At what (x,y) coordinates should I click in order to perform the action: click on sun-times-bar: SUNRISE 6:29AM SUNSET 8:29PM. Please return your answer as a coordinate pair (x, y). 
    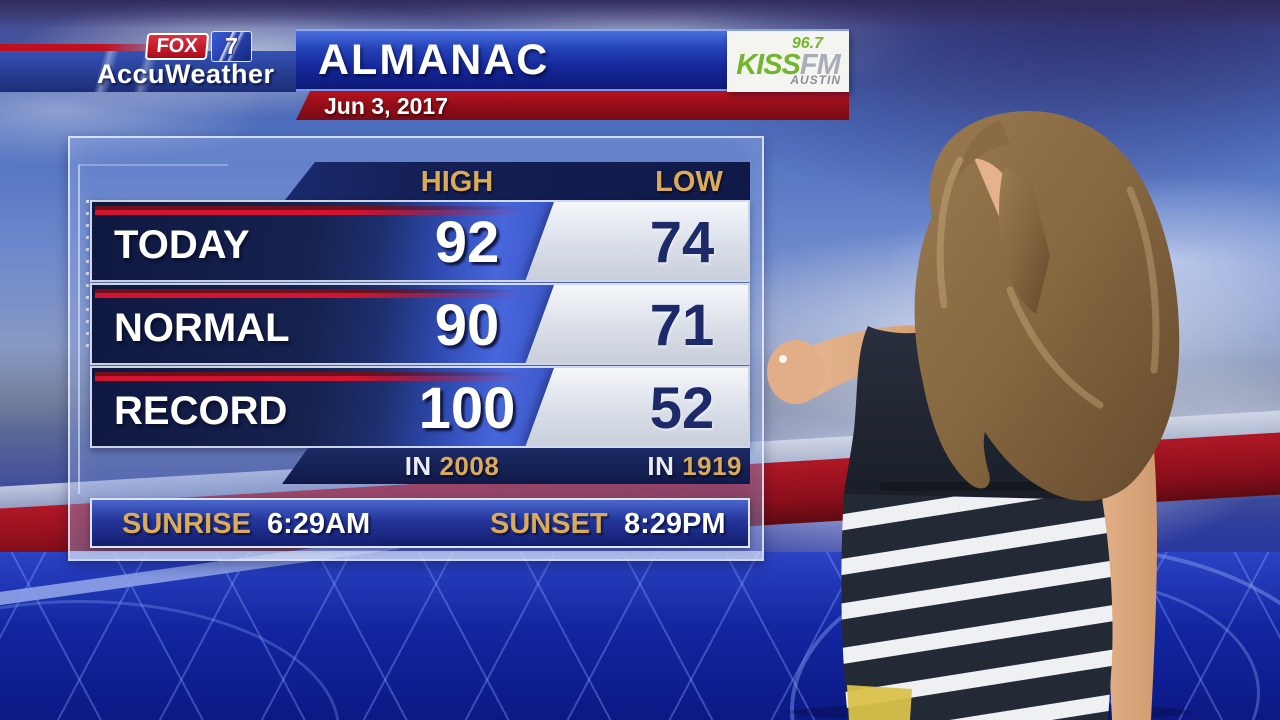
    Looking at the image, I should click on (420, 523).